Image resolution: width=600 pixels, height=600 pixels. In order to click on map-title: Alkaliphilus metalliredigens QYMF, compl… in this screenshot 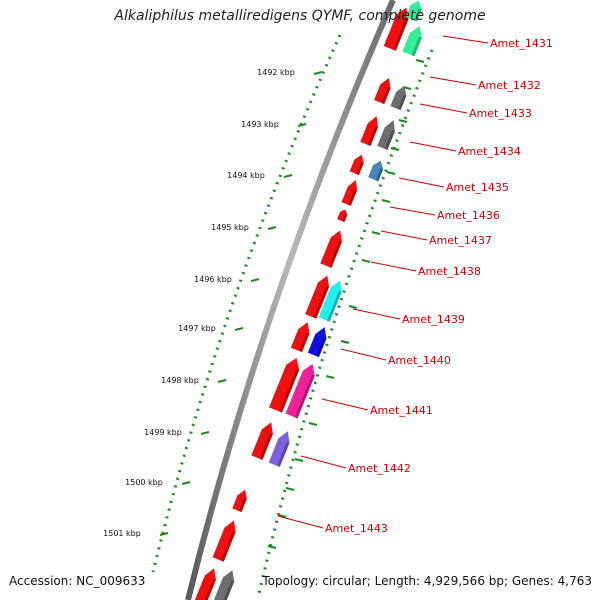, I will do `click(300, 16)`.